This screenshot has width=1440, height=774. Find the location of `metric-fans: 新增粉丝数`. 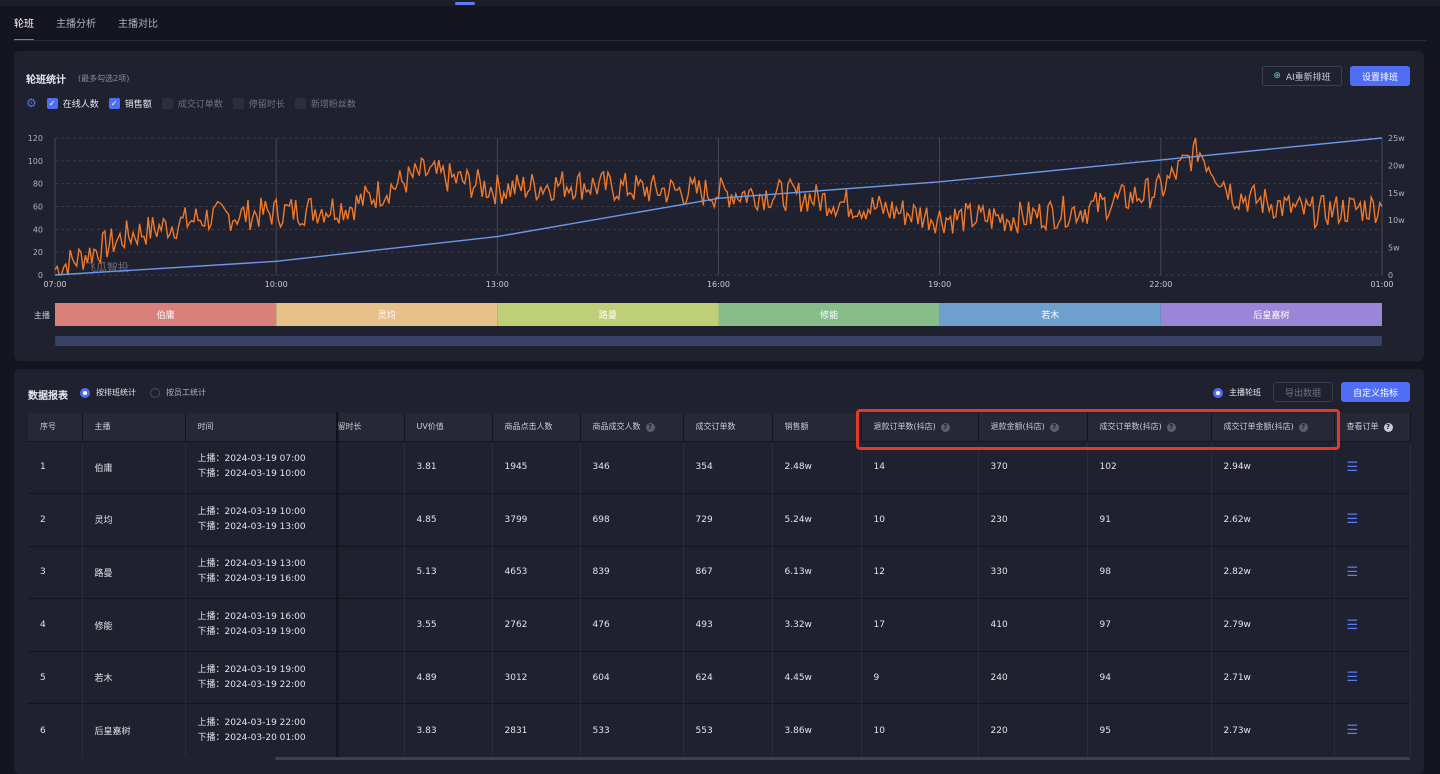

metric-fans: 新增粉丝数 is located at coordinates (325, 103).